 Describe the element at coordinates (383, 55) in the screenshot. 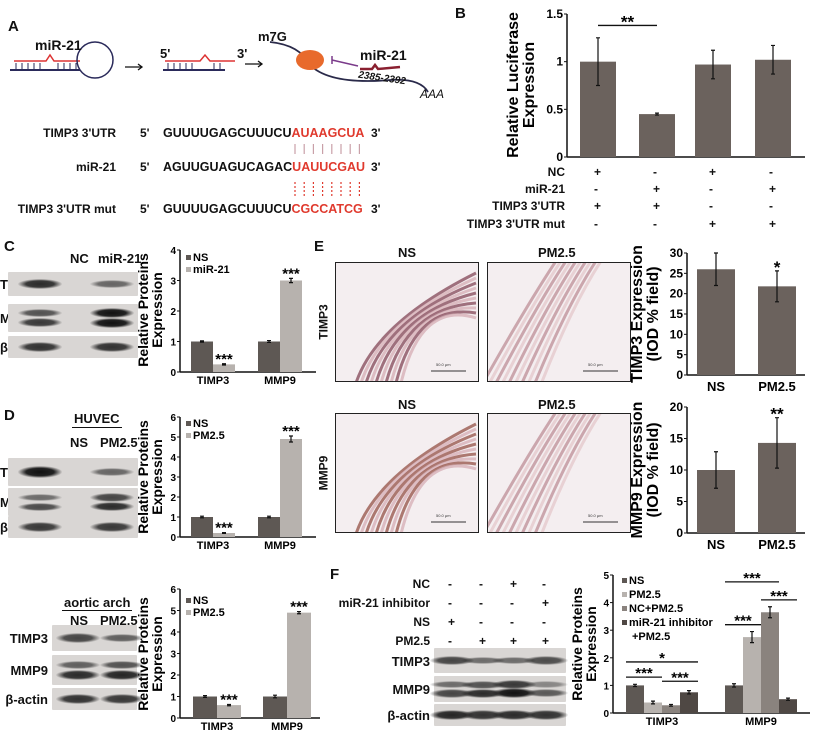

I see `mirna-label: miR-21` at that location.